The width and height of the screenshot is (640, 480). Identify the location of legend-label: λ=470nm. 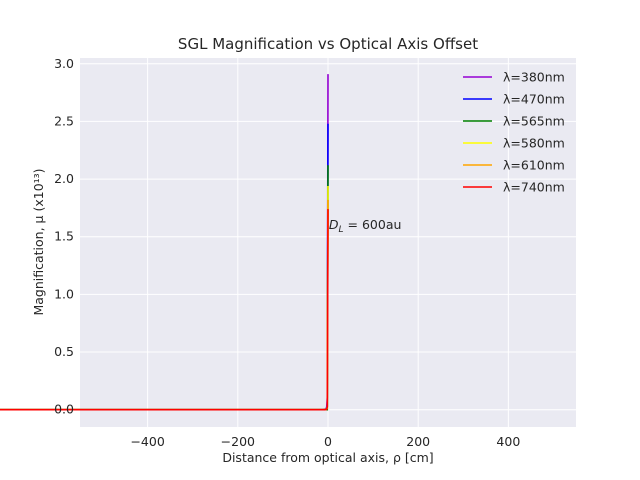
(534, 99).